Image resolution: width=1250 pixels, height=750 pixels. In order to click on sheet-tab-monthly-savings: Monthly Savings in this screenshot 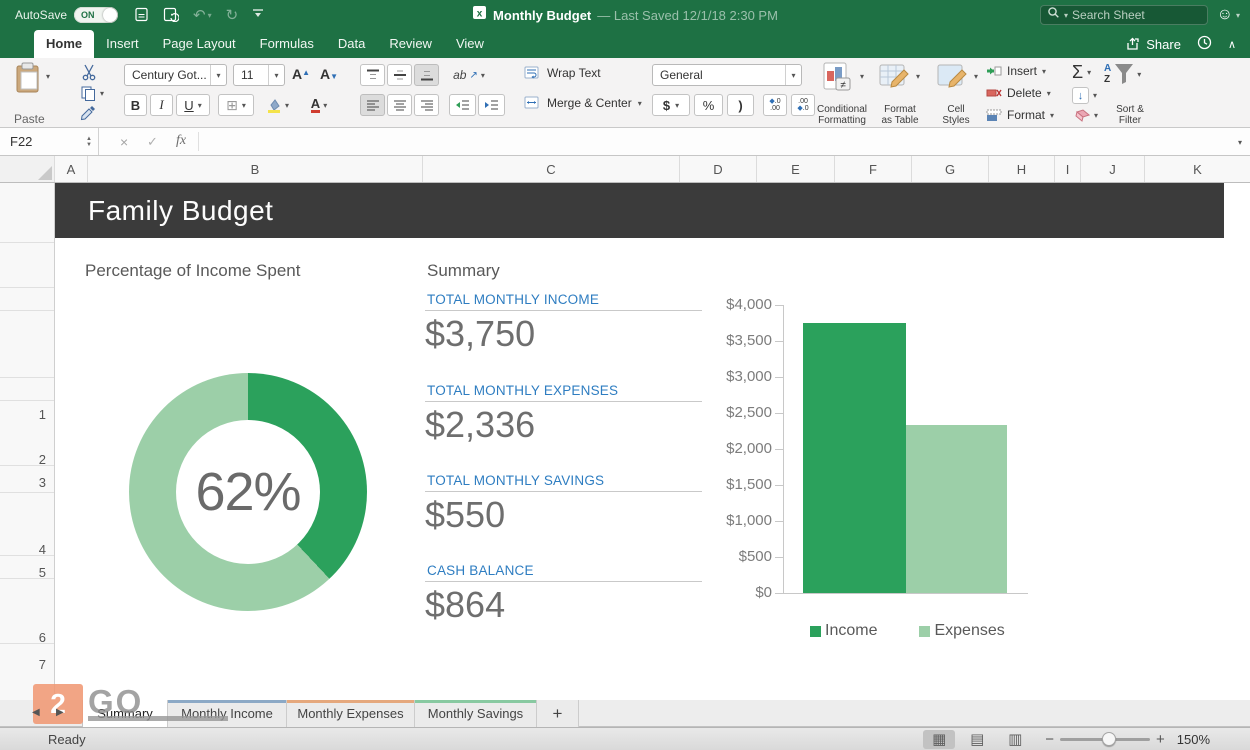, I will do `click(476, 713)`.